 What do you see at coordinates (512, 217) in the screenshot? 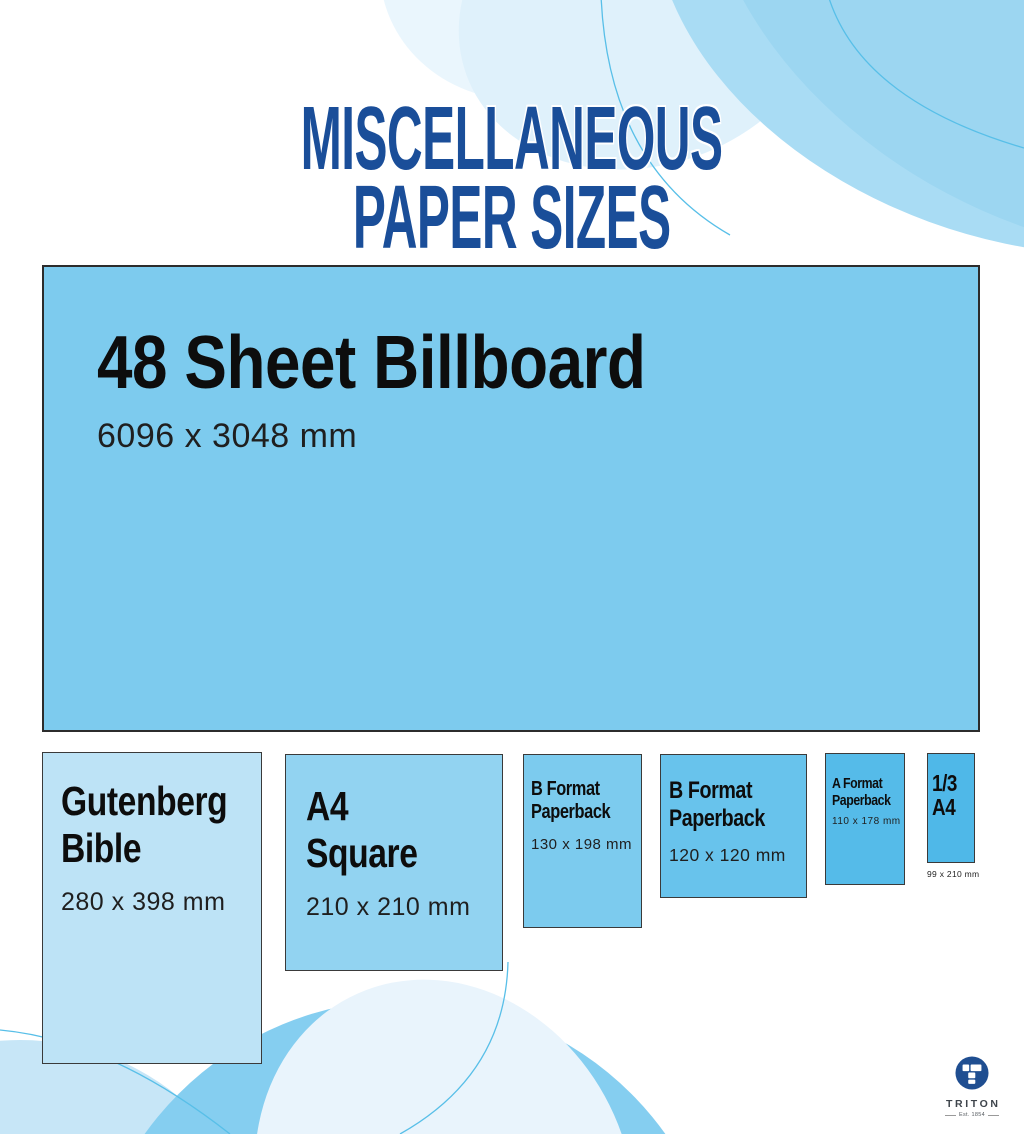
I see `page-title-line-2: PAPER SIZES` at bounding box center [512, 217].